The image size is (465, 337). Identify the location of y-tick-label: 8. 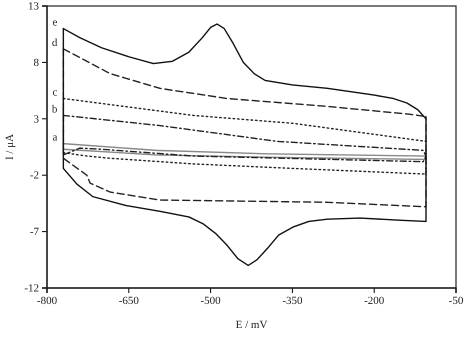
(37, 62).